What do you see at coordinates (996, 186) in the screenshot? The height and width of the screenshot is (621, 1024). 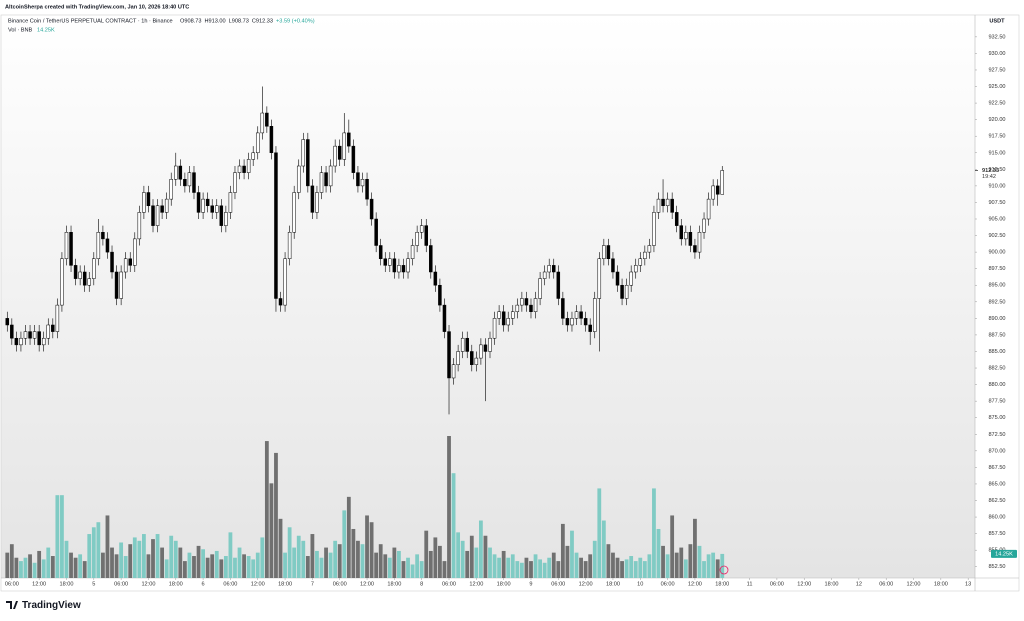 I see `y-tick-label: 910.00` at bounding box center [996, 186].